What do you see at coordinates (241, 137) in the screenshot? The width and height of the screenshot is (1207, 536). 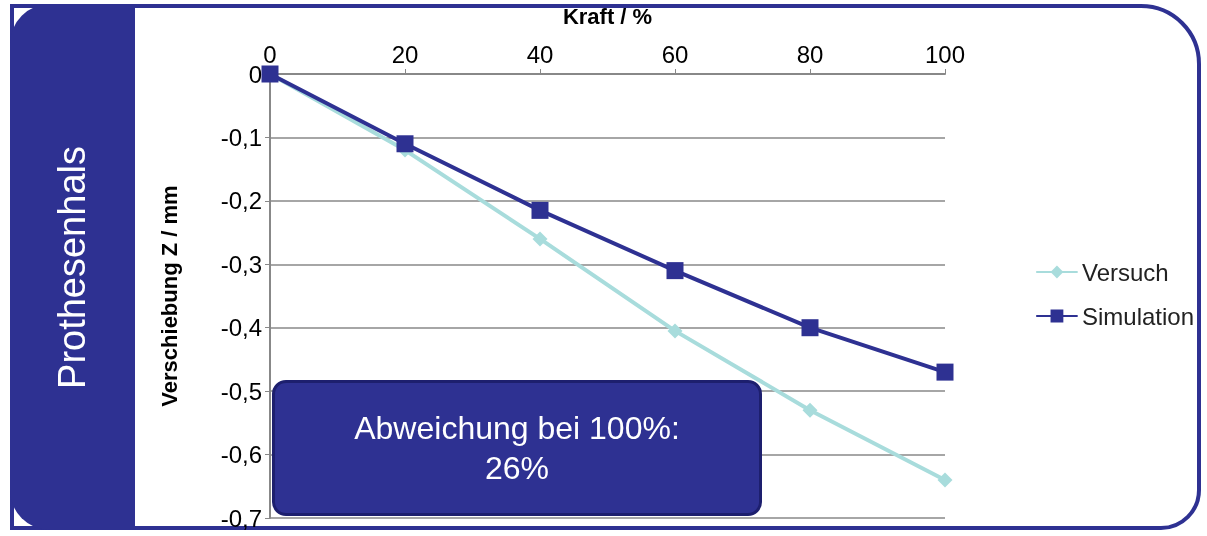 I see `y-tick-label: -0,1` at bounding box center [241, 137].